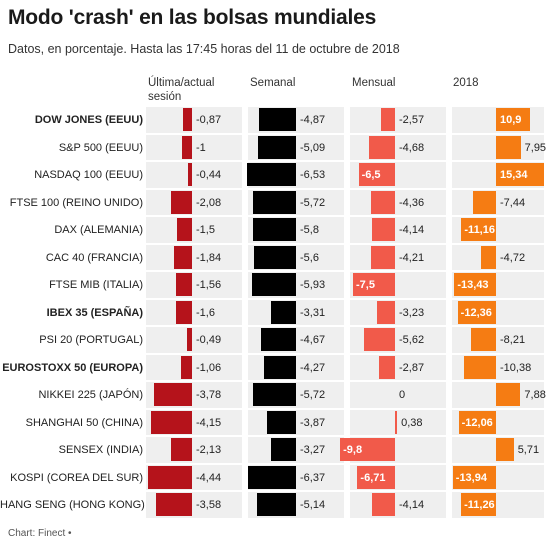  What do you see at coordinates (313, 202) in the screenshot?
I see `value-label-weekly: -5,72` at bounding box center [313, 202].